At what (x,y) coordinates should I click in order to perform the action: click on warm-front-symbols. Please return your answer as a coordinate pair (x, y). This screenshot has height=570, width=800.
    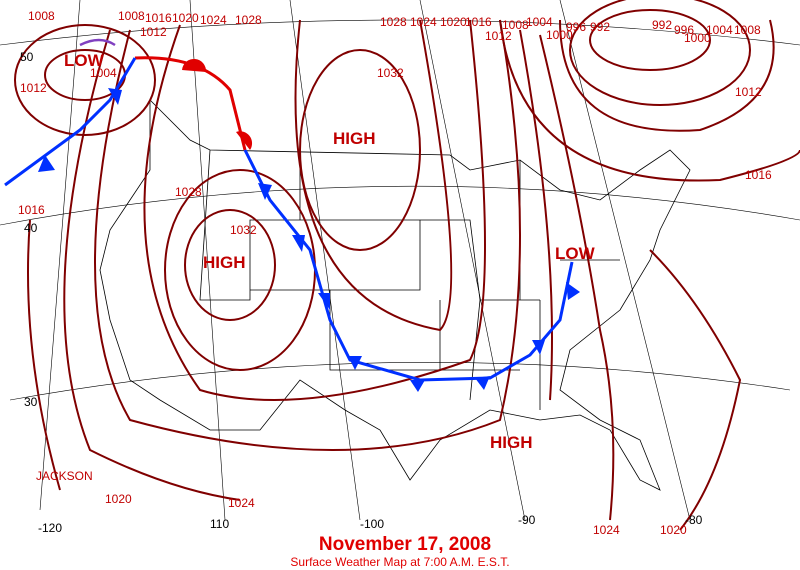
    Looking at the image, I should click on (217, 104).